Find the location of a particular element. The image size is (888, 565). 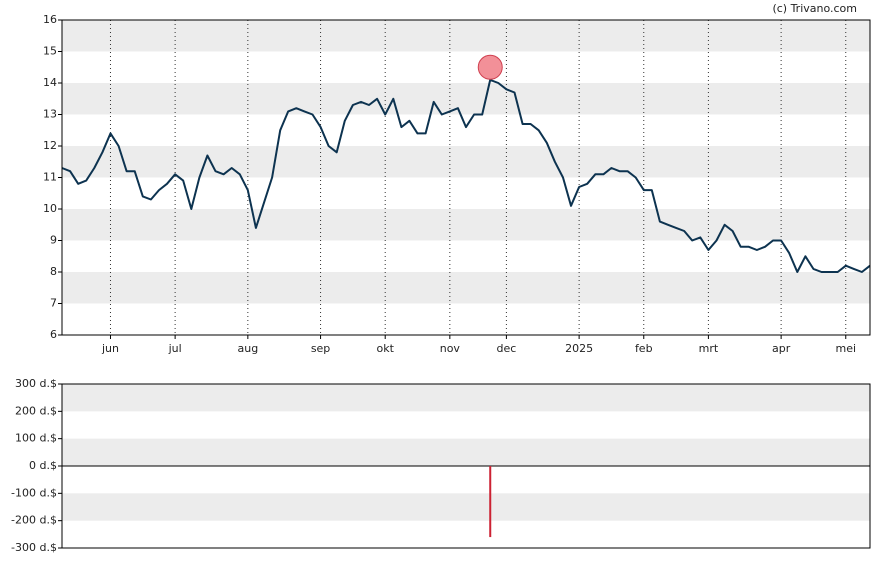

y-tick-label: 7 is located at coordinates (53, 303).